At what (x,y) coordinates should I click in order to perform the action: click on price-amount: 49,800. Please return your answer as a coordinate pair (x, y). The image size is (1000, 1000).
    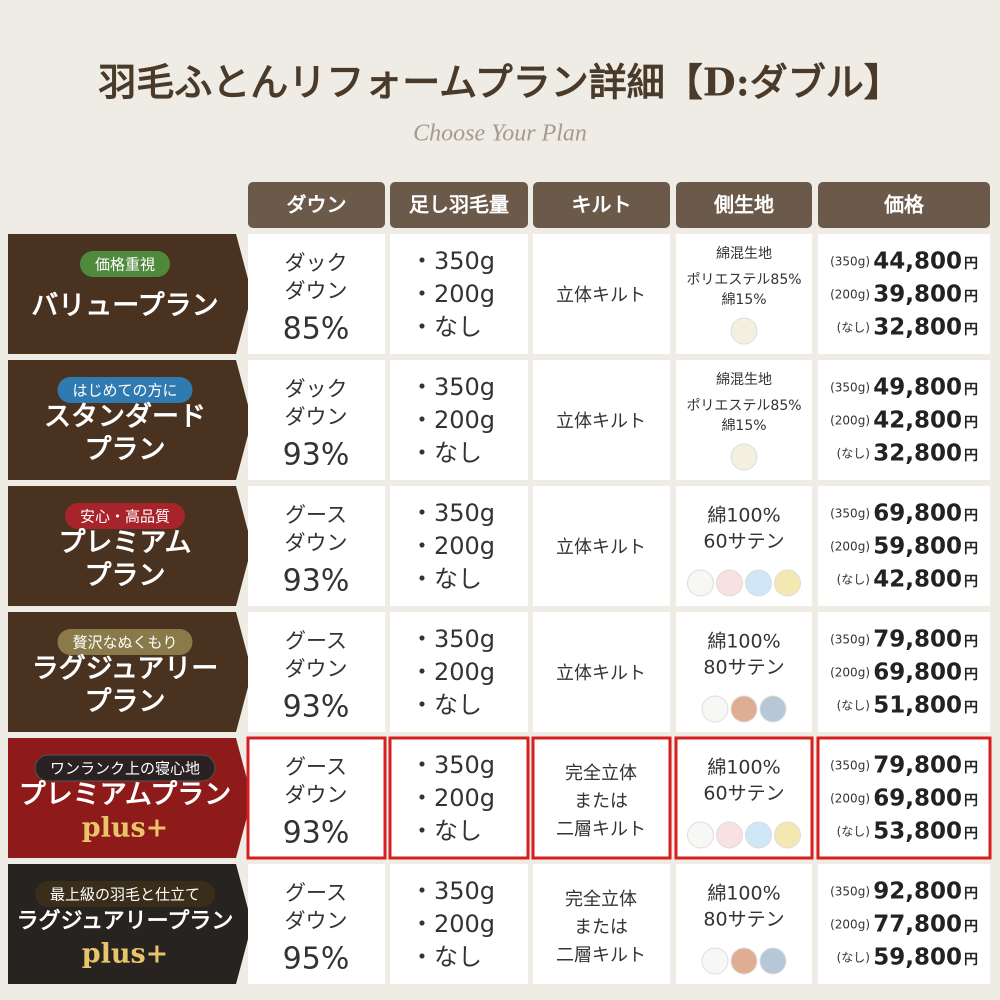
    Looking at the image, I should click on (917, 388).